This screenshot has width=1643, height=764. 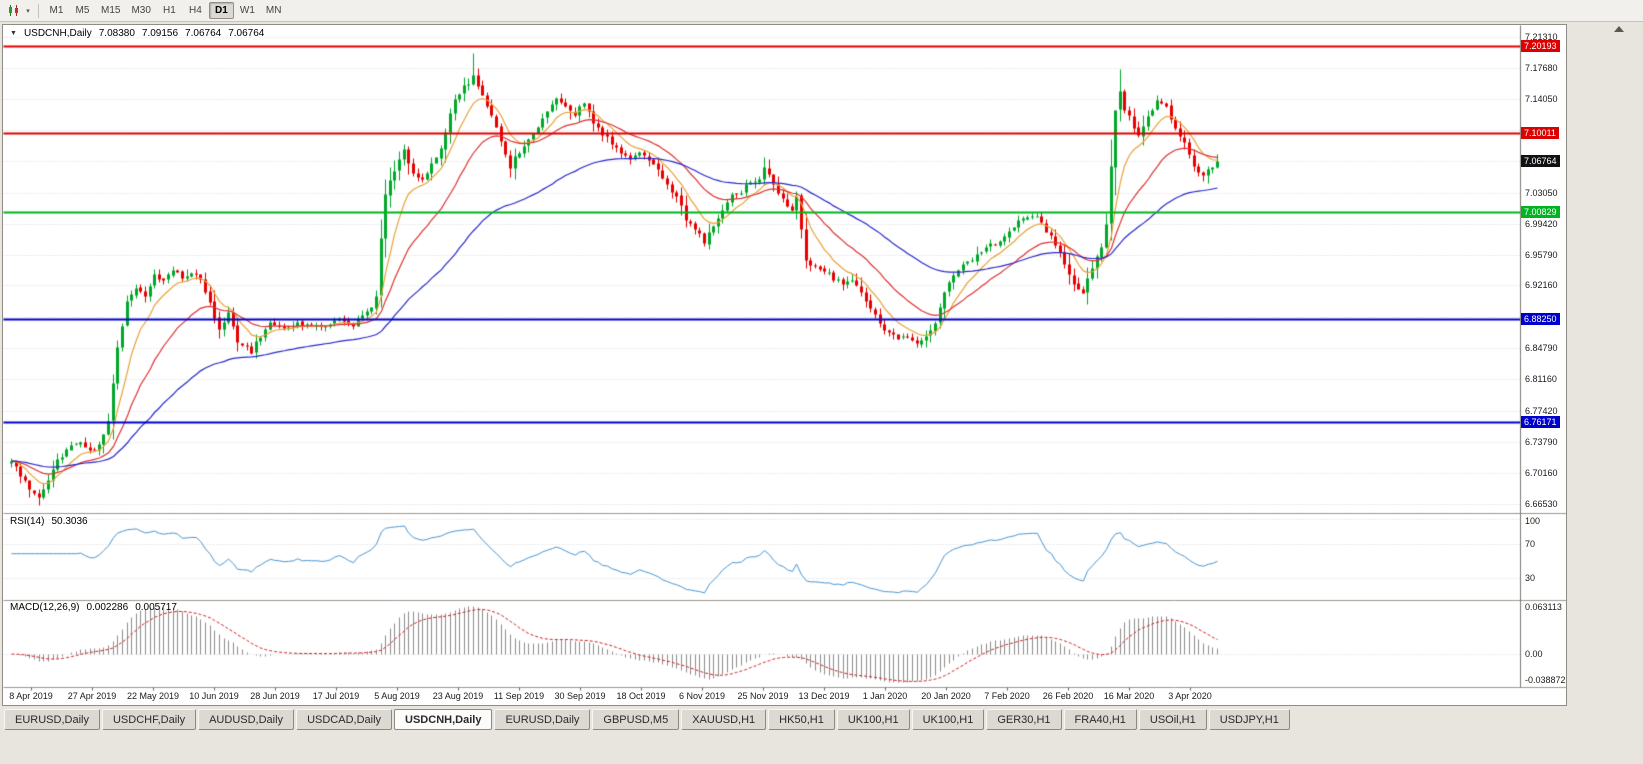 I want to click on timeframe-m1: M1, so click(x=56, y=10).